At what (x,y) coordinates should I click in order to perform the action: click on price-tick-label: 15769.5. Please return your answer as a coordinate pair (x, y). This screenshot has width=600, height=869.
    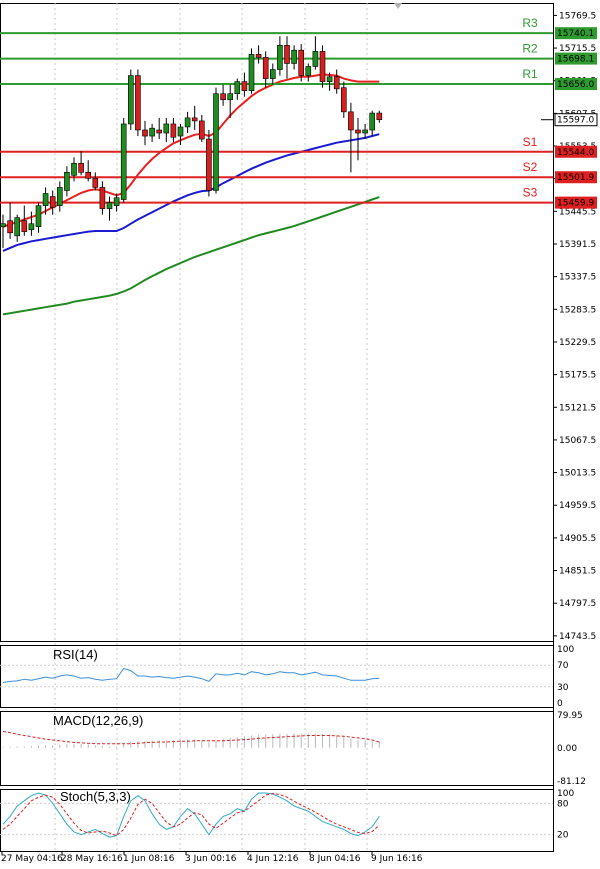
    Looking at the image, I should click on (577, 16).